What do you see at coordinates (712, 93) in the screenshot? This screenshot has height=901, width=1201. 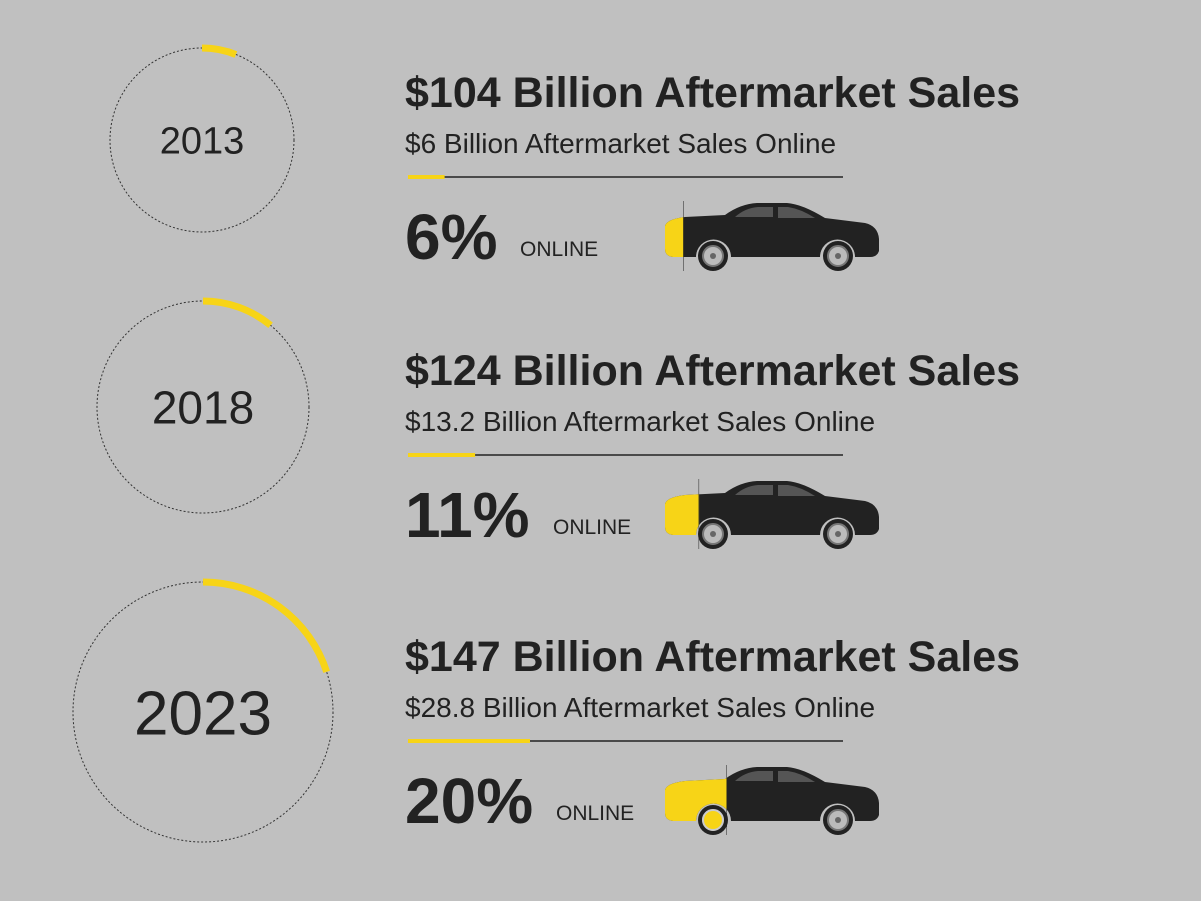 I see `headline: $104 Billion Aftermarket Sales` at bounding box center [712, 93].